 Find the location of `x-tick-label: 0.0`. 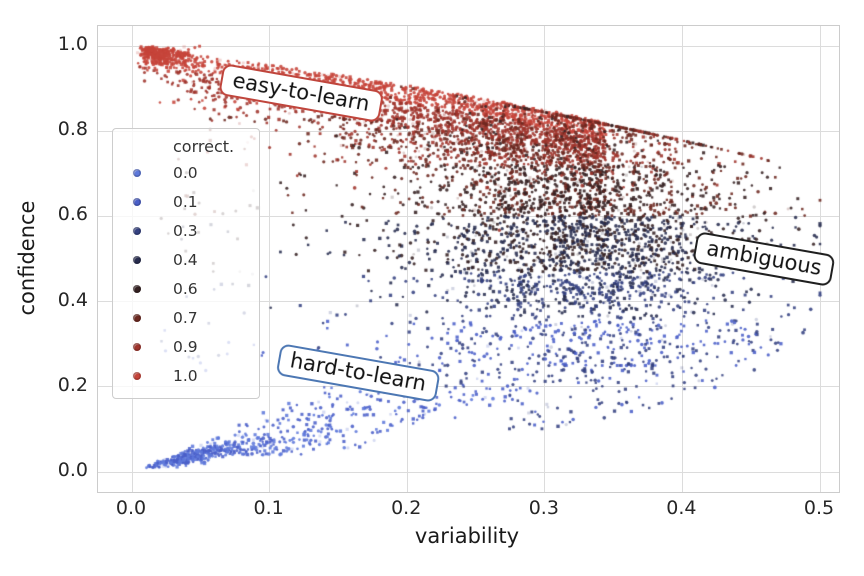

x-tick-label: 0.0 is located at coordinates (131, 508).